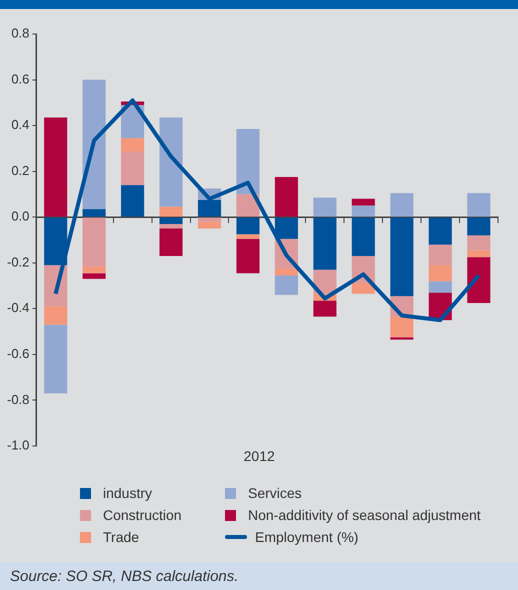 This screenshot has width=518, height=590. Describe the element at coordinates (259, 576) in the screenshot. I see `source-note: Source: SO SR, NBS calculations.` at that location.